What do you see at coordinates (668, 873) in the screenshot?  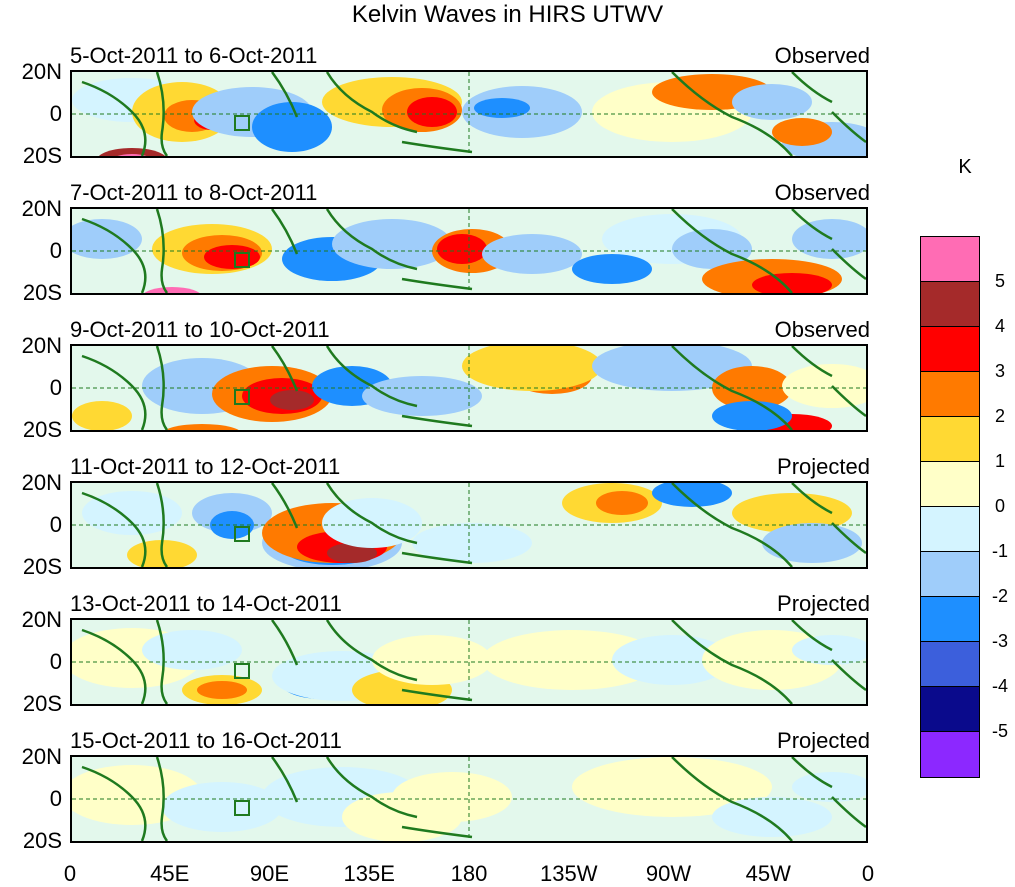 I see `longitude-label: 90W` at bounding box center [668, 873].